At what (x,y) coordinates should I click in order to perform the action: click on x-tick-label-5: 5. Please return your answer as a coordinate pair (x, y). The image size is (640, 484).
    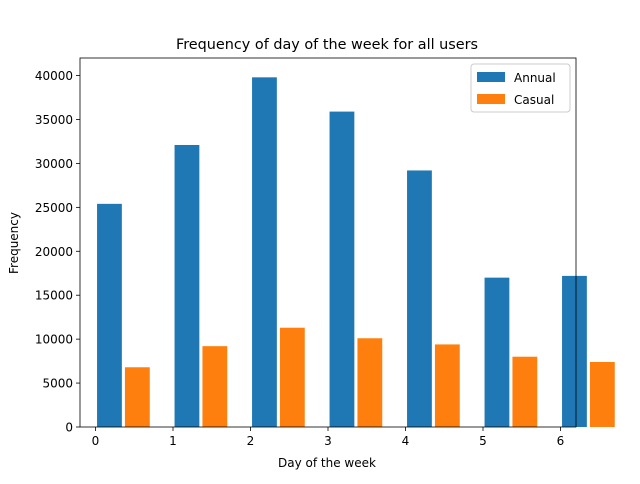
    Looking at the image, I should click on (483, 441).